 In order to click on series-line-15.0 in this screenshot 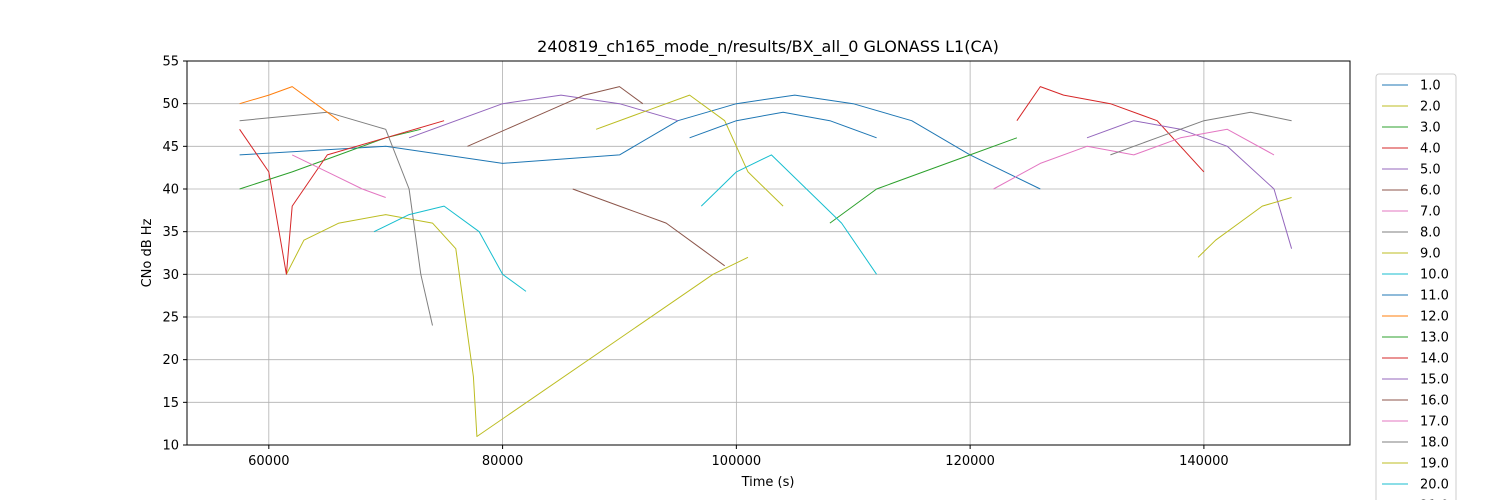, I will do `click(1189, 184)`.